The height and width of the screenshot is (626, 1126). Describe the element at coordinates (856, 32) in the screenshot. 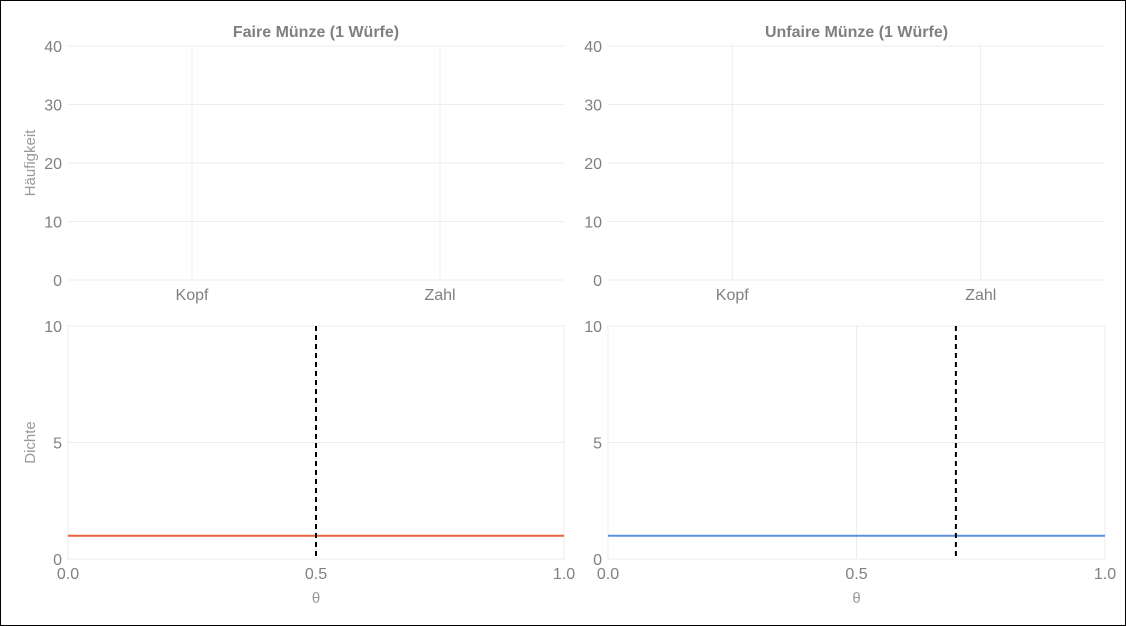

I see `chart-title: Unfaire Münze (1 Würfe)` at that location.